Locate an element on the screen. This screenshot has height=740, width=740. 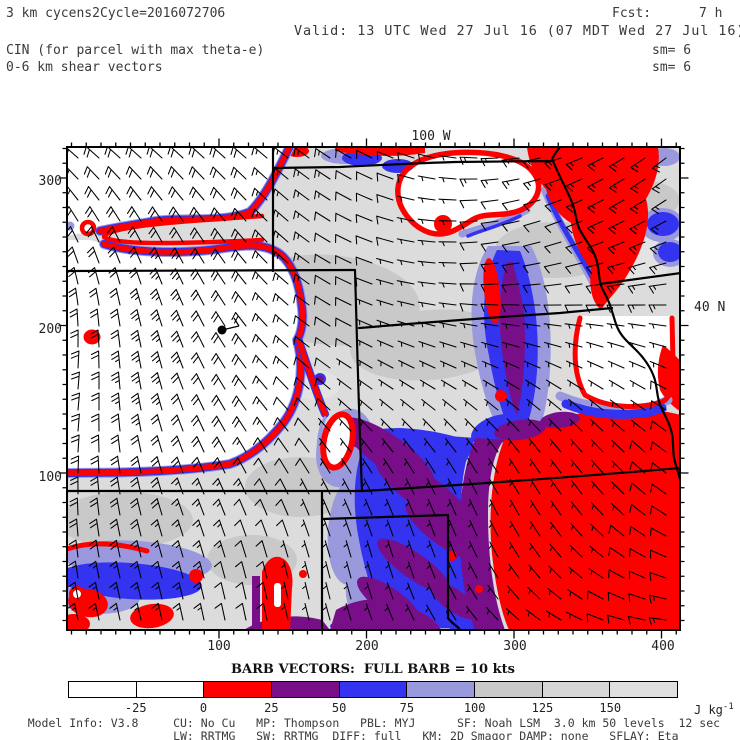
cin-colorbar is located at coordinates (373, 689).